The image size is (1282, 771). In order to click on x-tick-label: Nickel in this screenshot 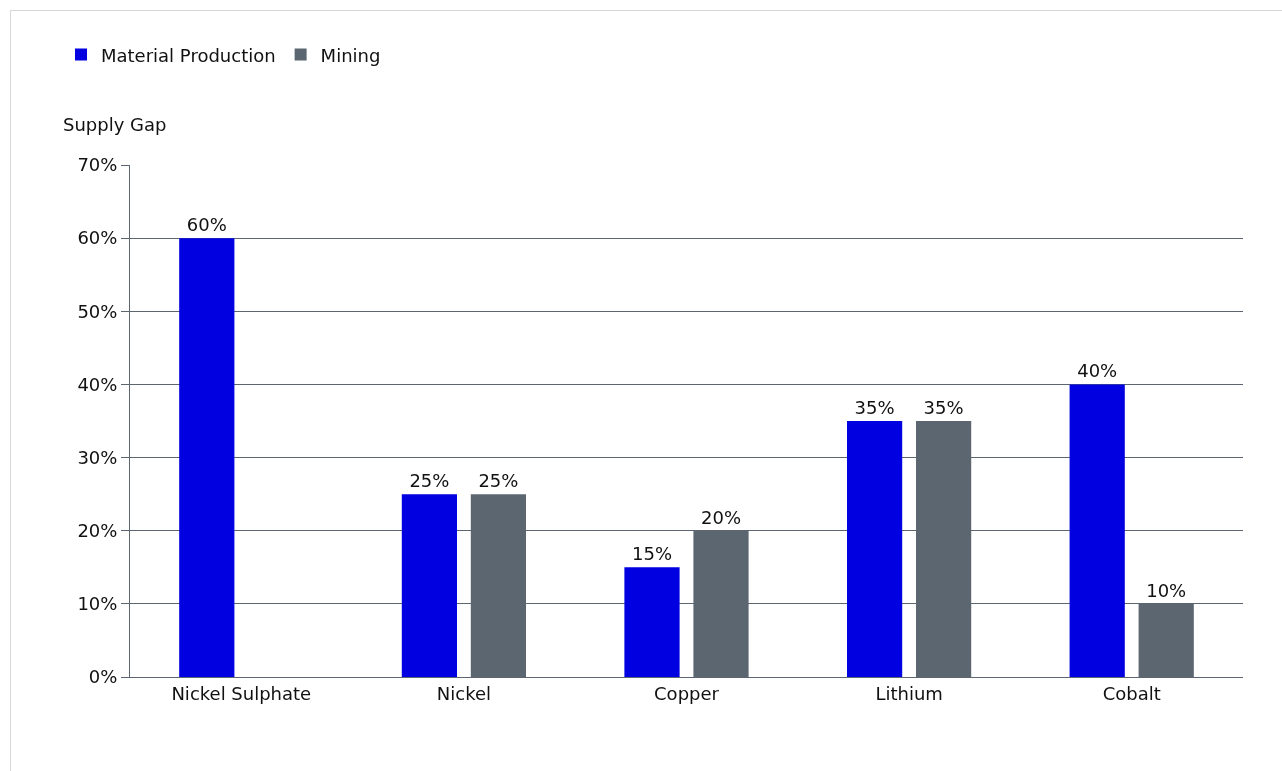, I will do `click(464, 693)`.